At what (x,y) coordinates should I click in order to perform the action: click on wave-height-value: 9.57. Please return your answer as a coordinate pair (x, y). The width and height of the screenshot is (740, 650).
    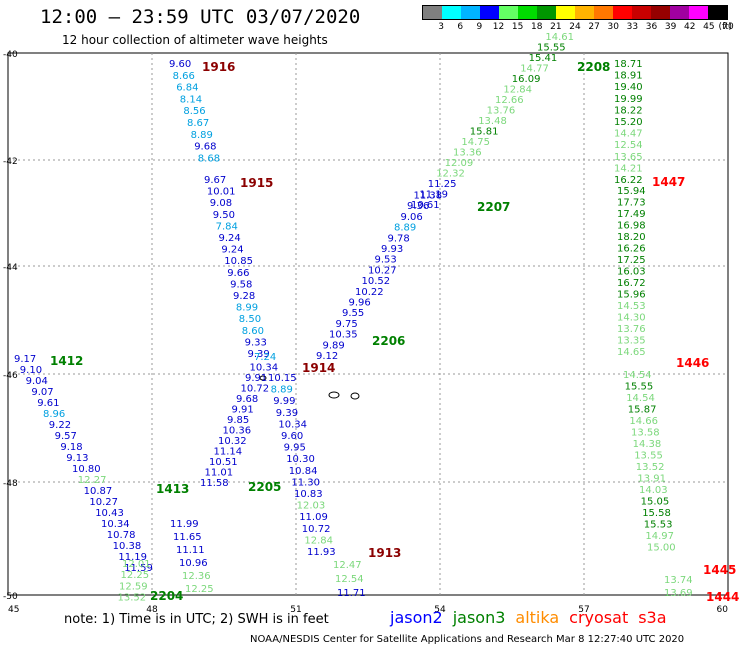
    Looking at the image, I should click on (66, 436).